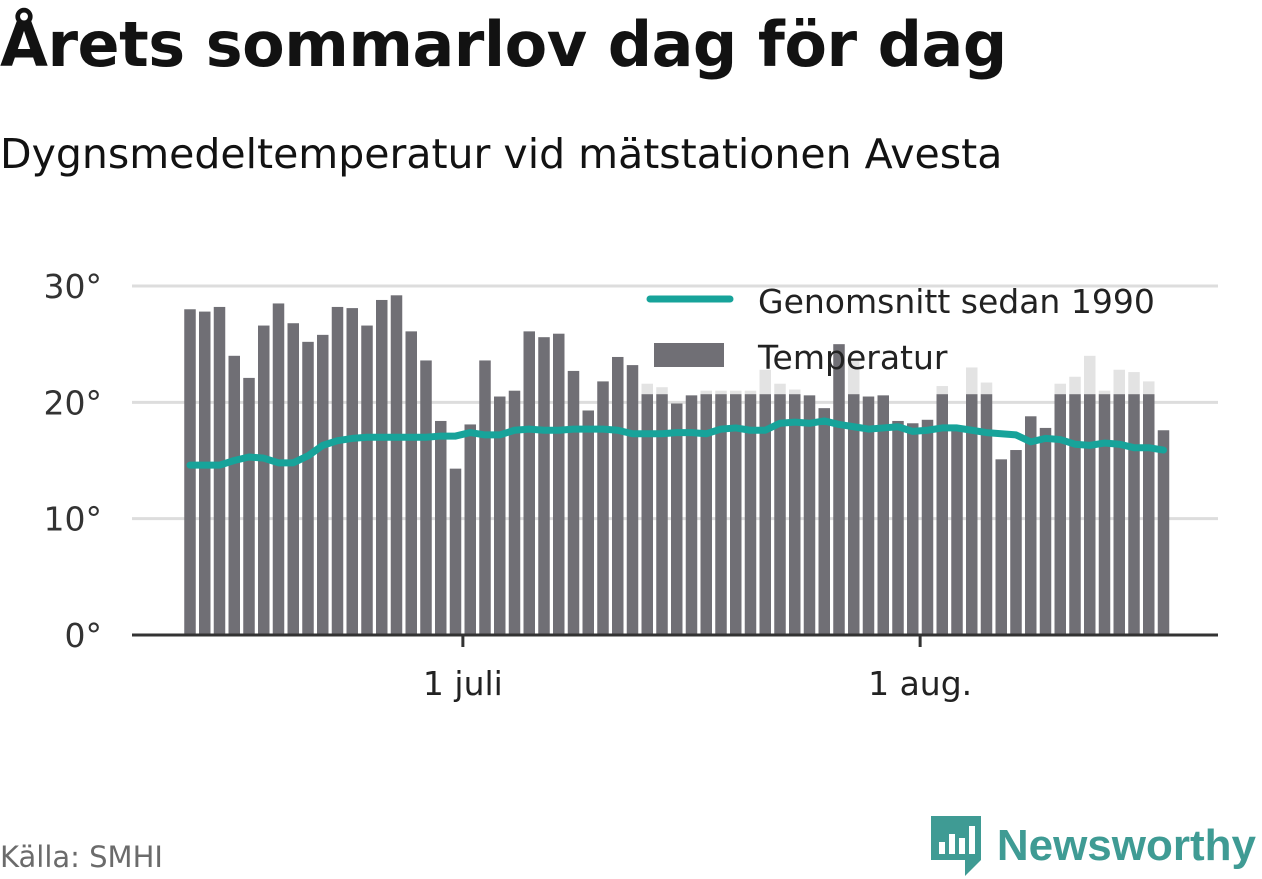  Describe the element at coordinates (463, 683) in the screenshot. I see `x-tick-label: 1 juli` at that location.